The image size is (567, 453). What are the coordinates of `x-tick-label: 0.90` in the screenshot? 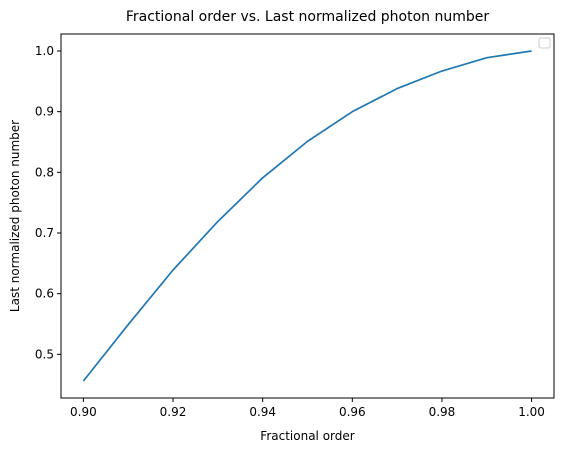 It's located at (83, 412).